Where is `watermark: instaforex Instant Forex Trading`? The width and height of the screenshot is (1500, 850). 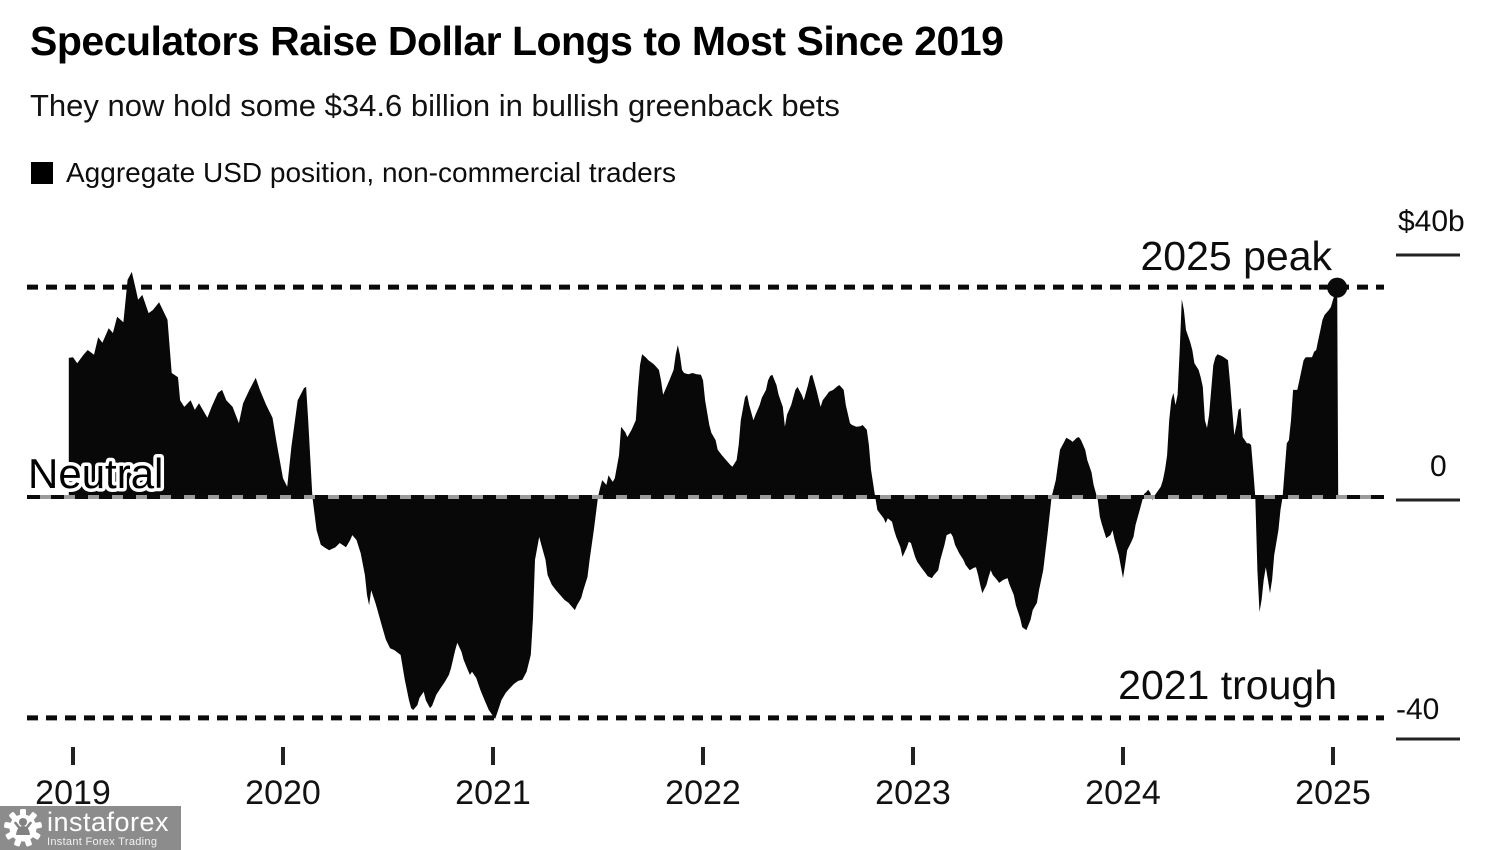 watermark: instaforex Instant Forex Trading is located at coordinates (90, 828).